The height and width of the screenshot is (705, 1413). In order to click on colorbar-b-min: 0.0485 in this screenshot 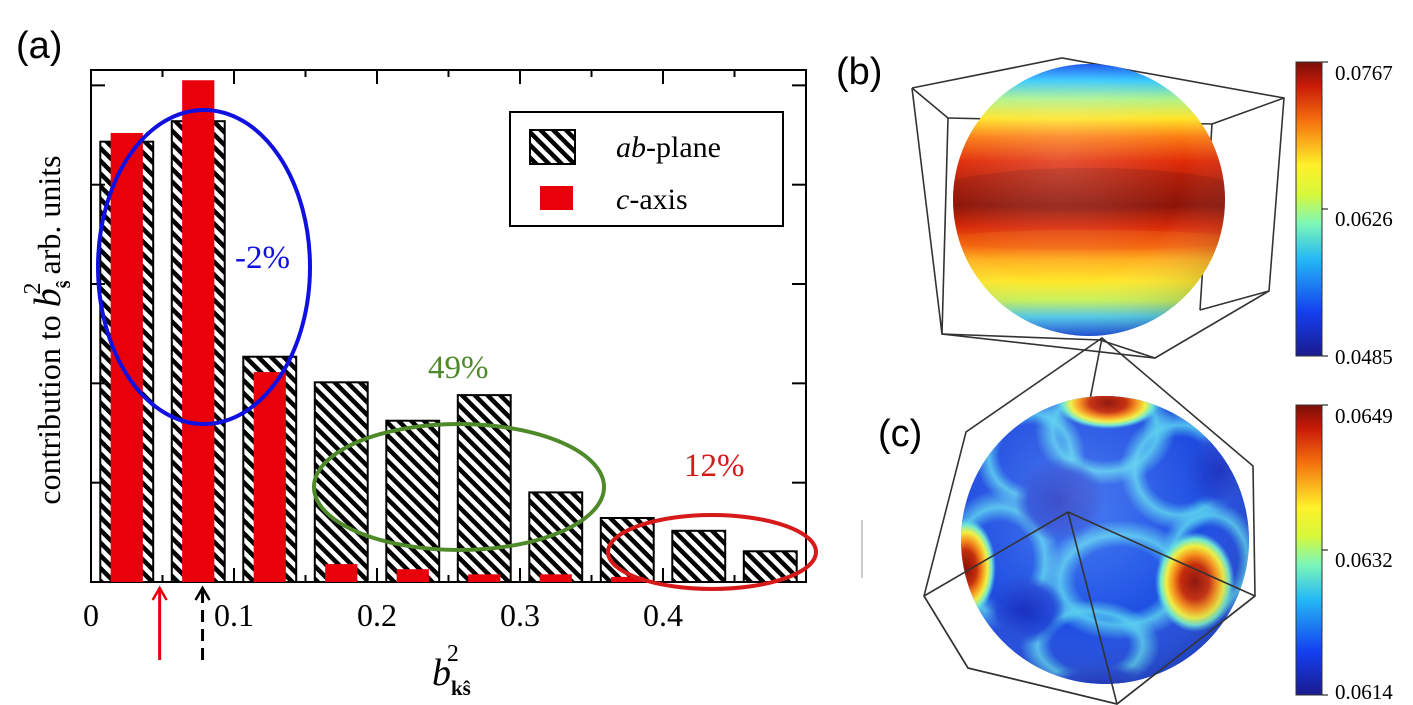, I will do `click(1364, 357)`.